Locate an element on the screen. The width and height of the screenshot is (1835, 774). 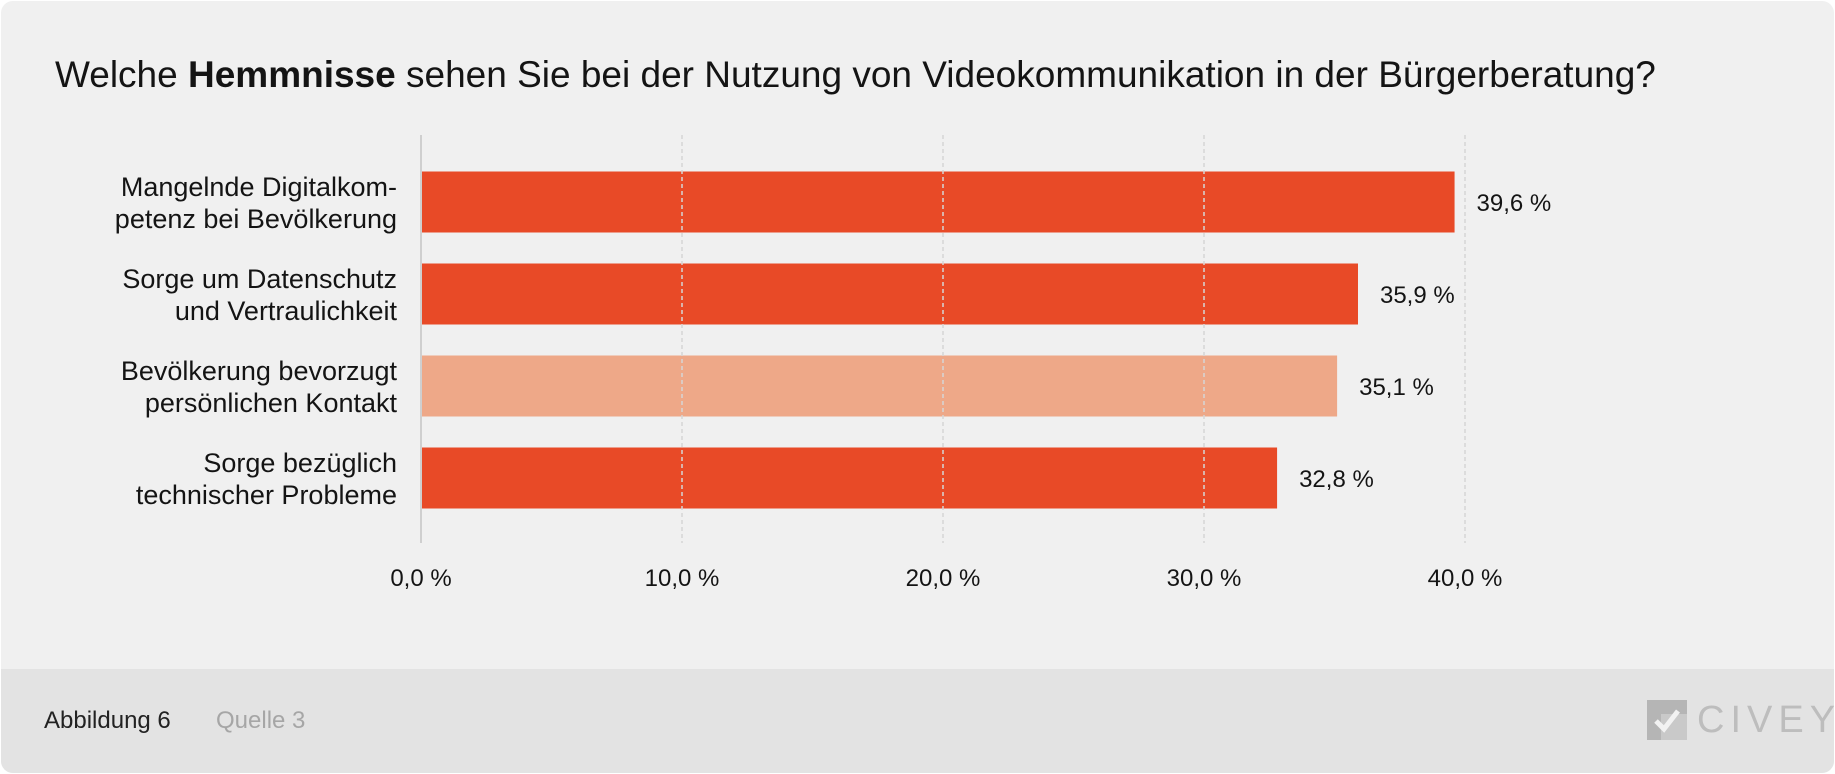
civey-logo: CIVEY is located at coordinates (1740, 720).